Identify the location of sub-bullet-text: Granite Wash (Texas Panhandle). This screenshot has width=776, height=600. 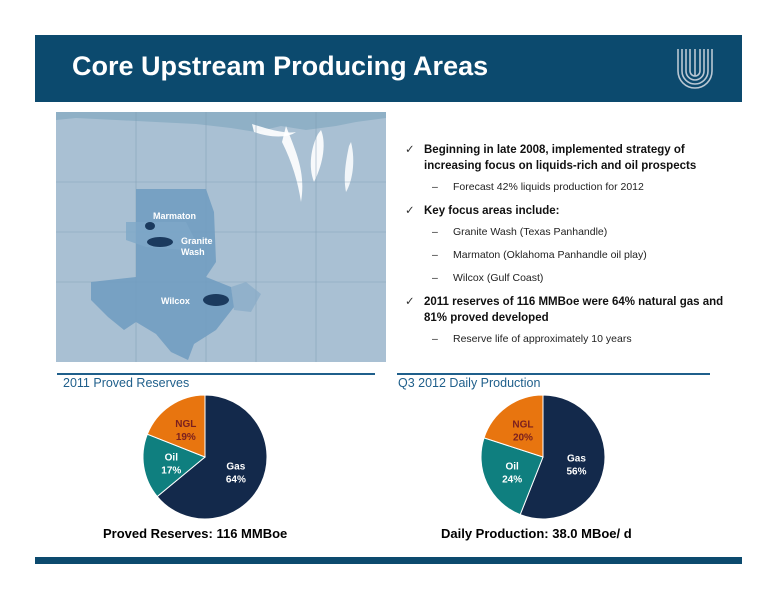
(530, 232).